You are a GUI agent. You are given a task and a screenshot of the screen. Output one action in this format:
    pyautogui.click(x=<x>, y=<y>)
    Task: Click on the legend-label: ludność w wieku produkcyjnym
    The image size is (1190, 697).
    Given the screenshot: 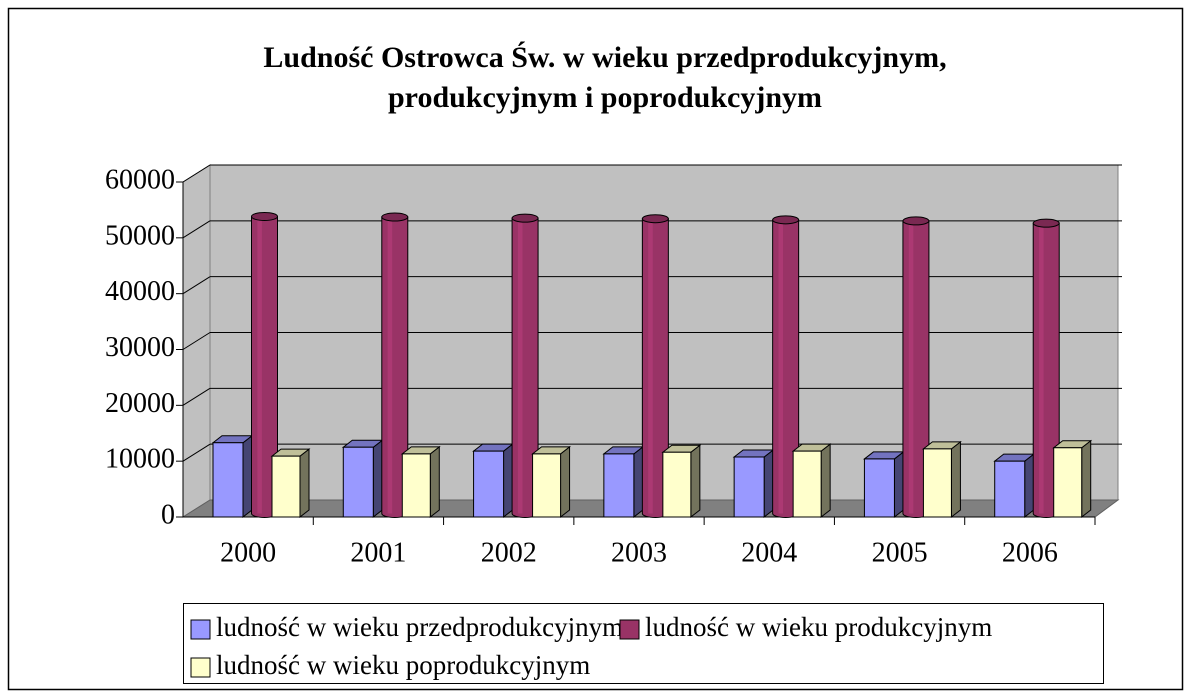 What is the action you would take?
    pyautogui.click(x=818, y=627)
    